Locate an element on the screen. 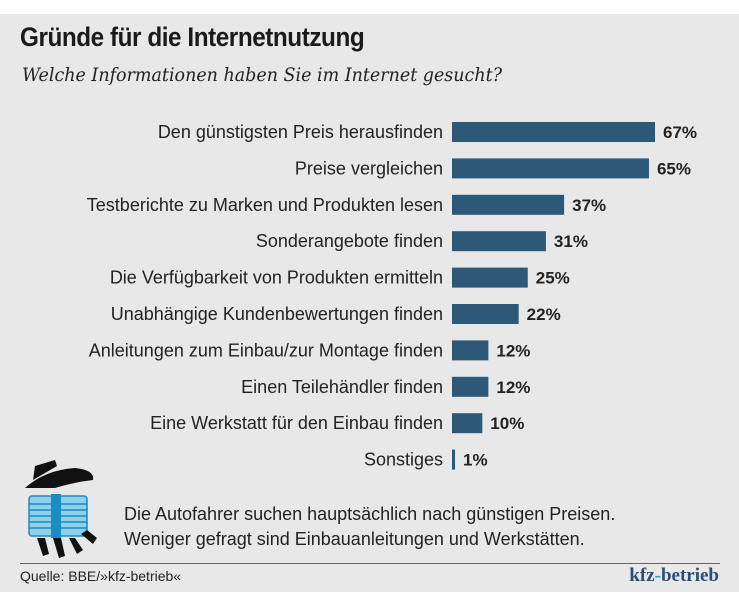 The height and width of the screenshot is (600, 739). value-label: 65% is located at coordinates (674, 168).